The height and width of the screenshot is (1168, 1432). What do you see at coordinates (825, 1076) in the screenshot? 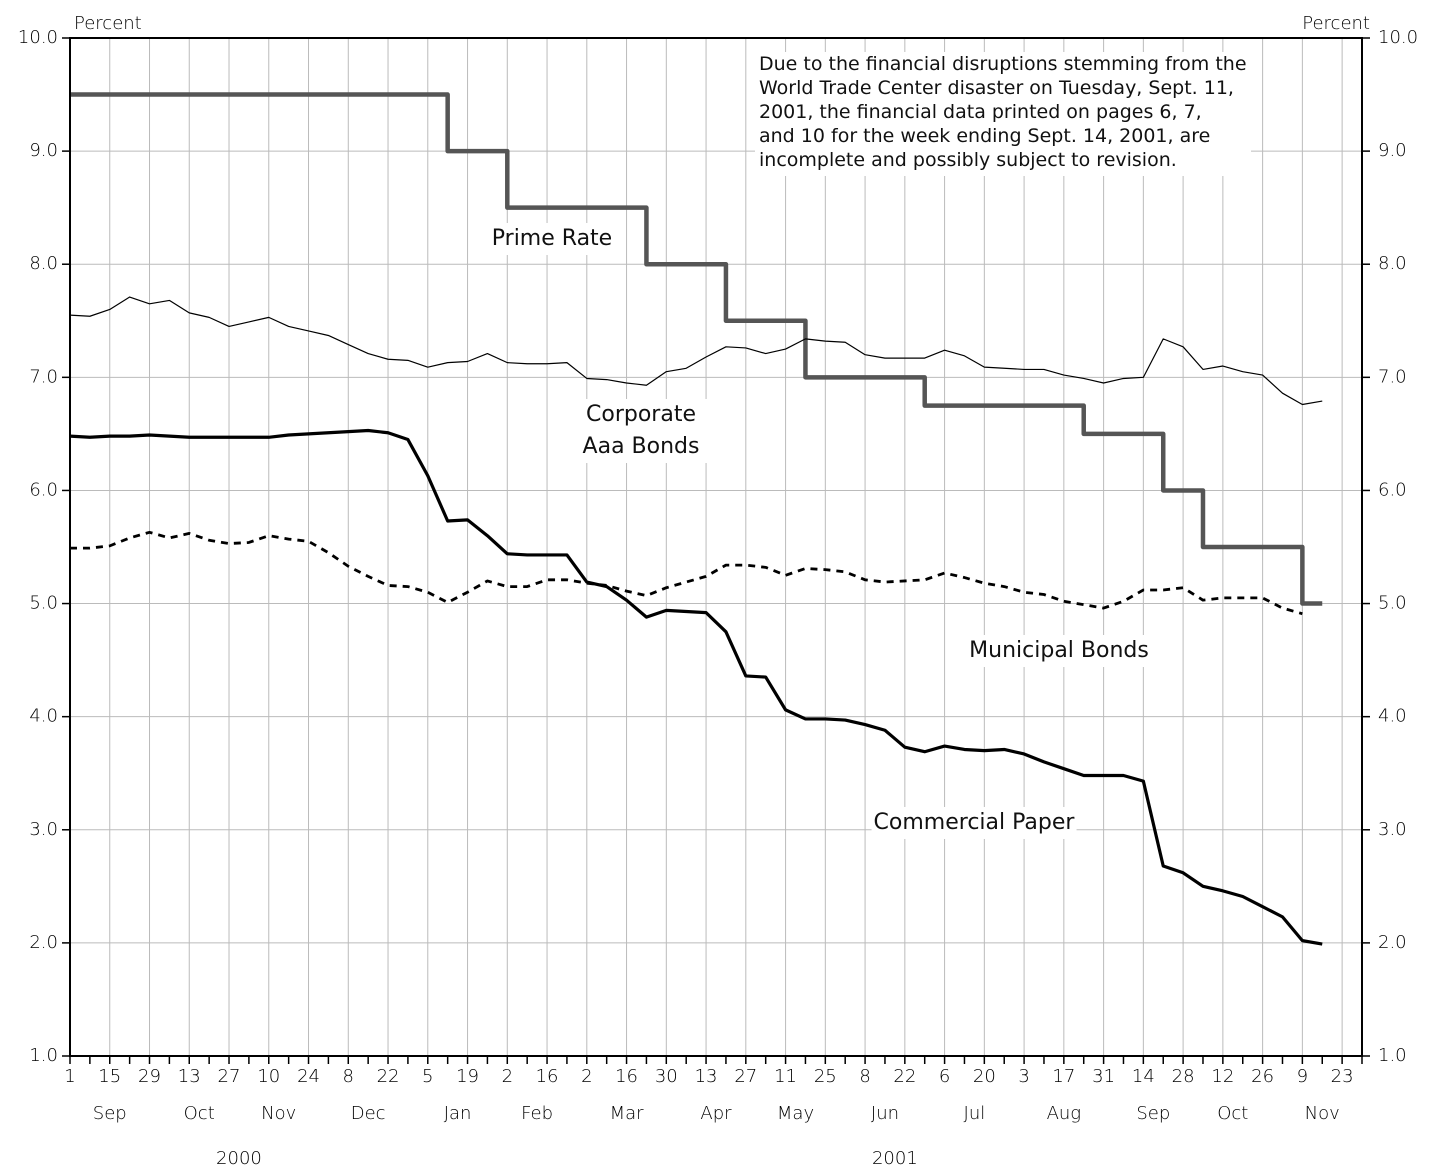
I see `x-tick-label: 25` at bounding box center [825, 1076].